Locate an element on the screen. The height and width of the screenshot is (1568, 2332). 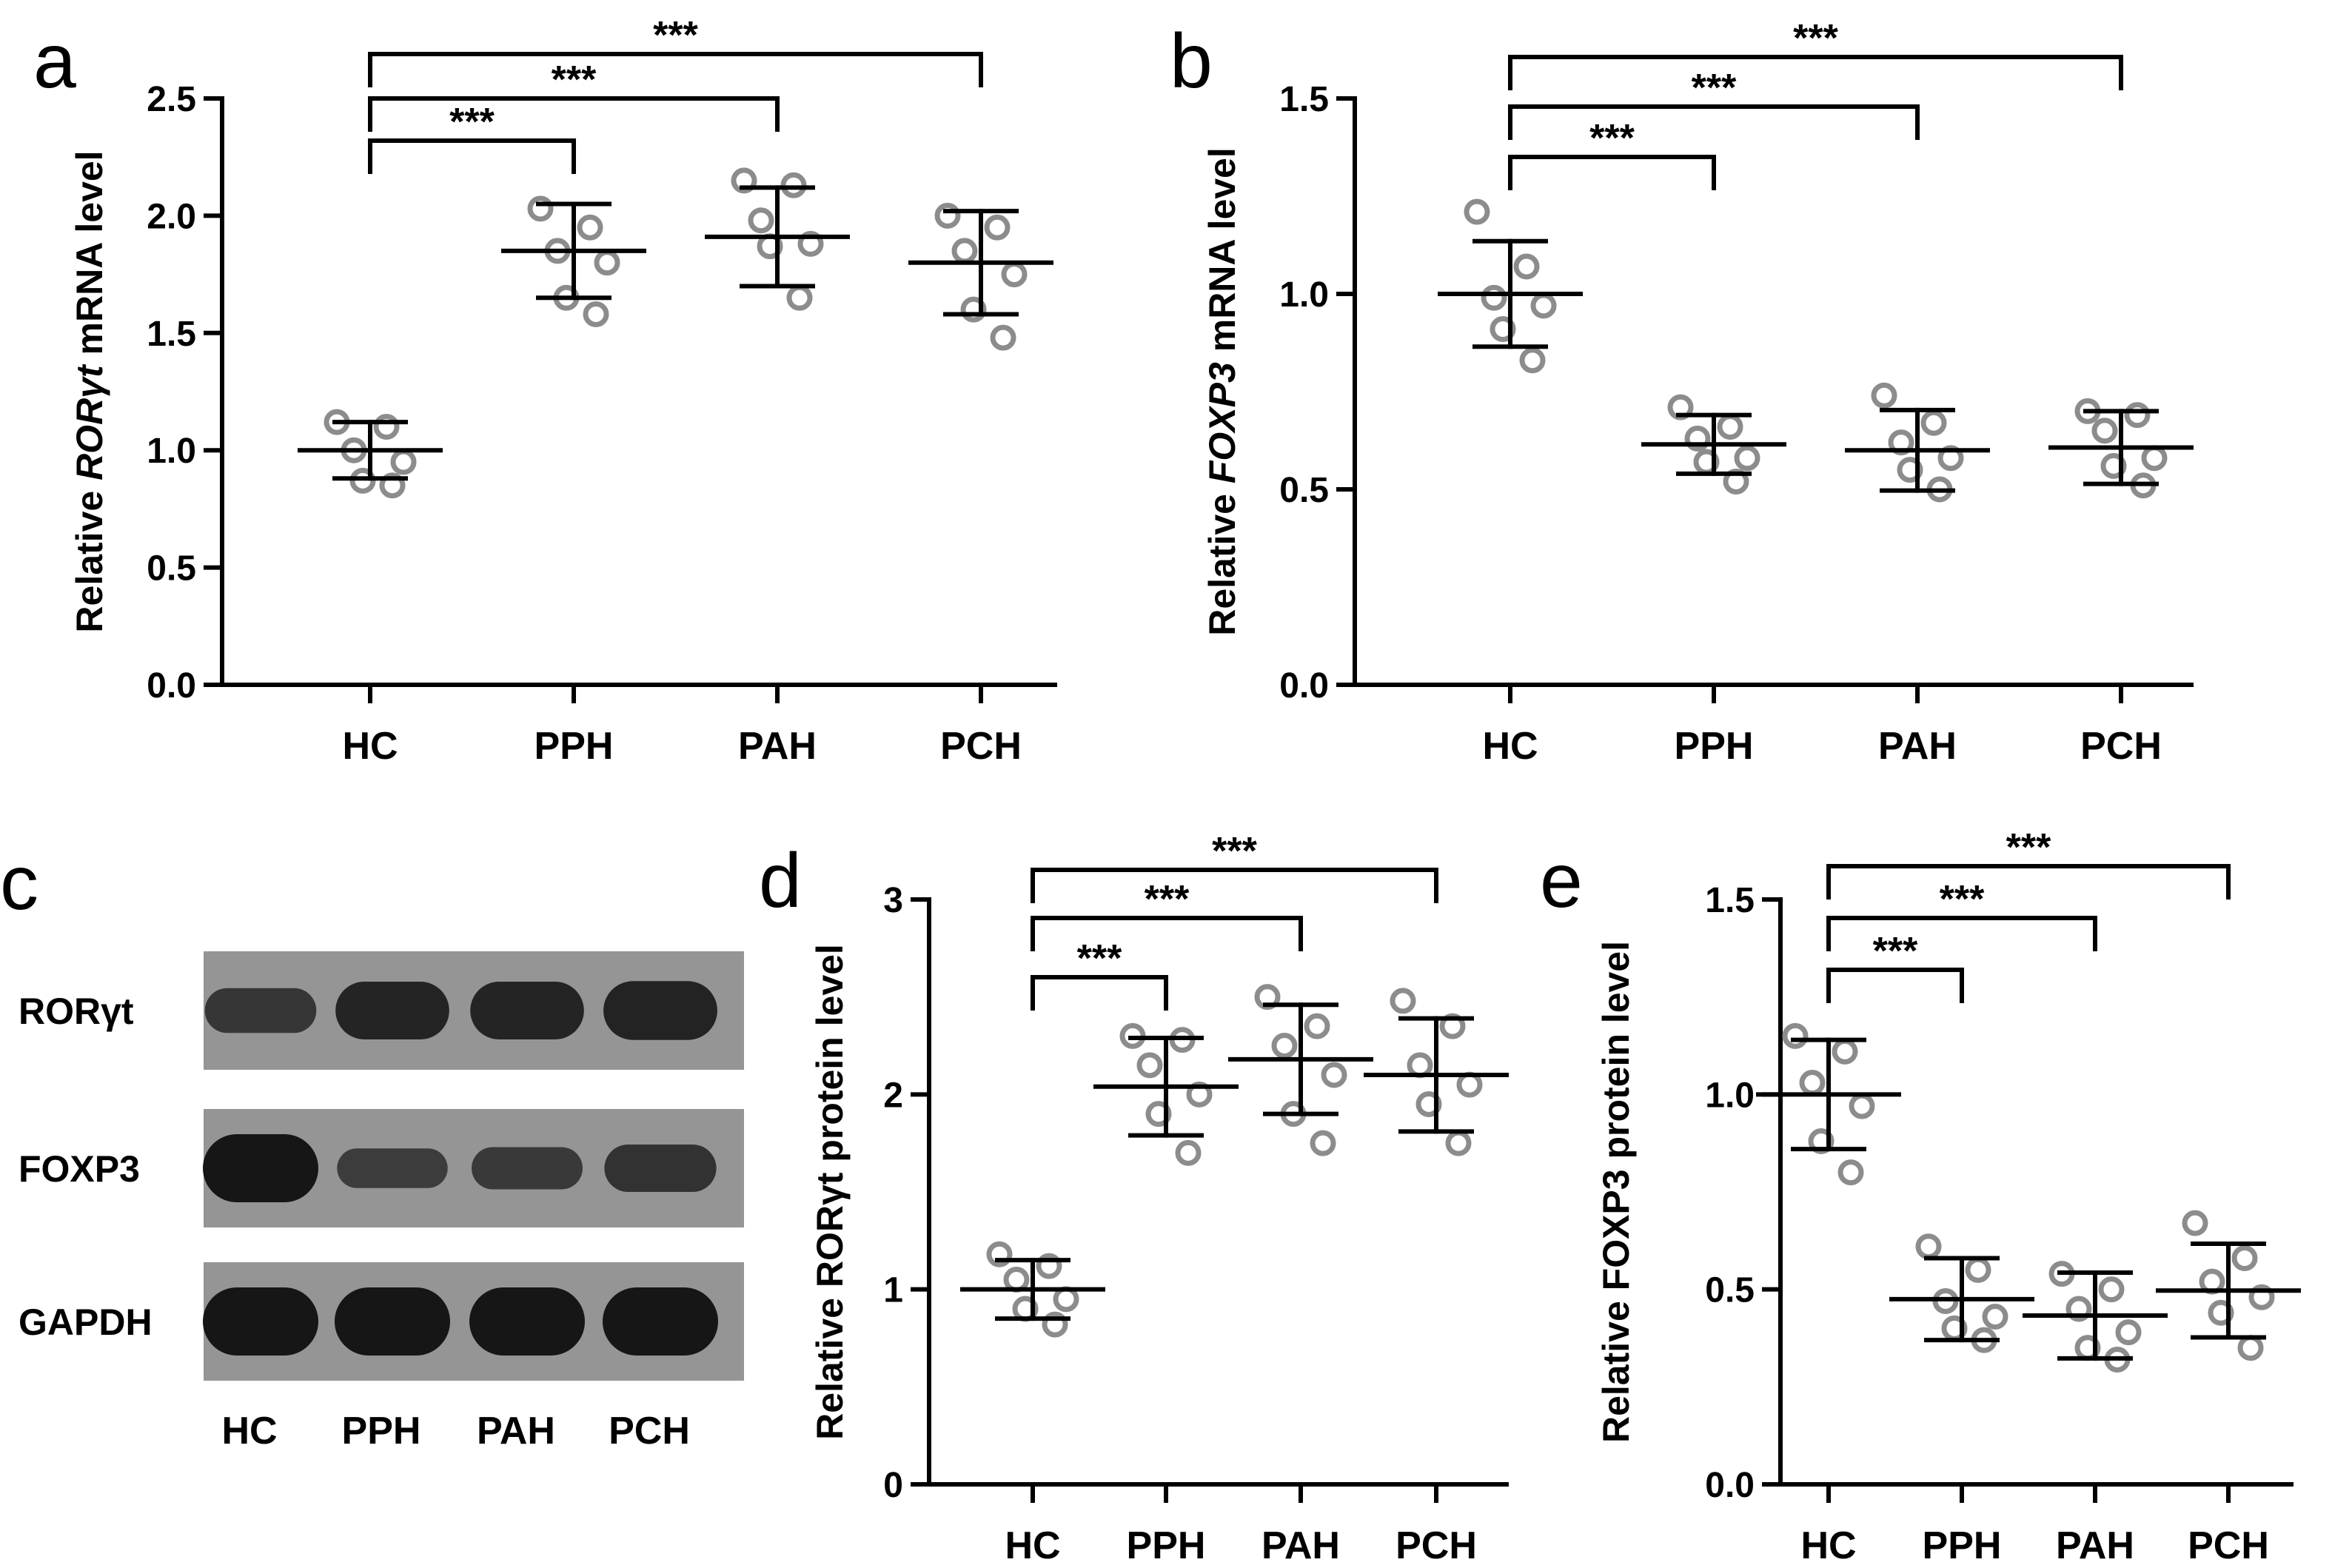
blot-row-label-foxp3: FOXP3 is located at coordinates (79, 1169).